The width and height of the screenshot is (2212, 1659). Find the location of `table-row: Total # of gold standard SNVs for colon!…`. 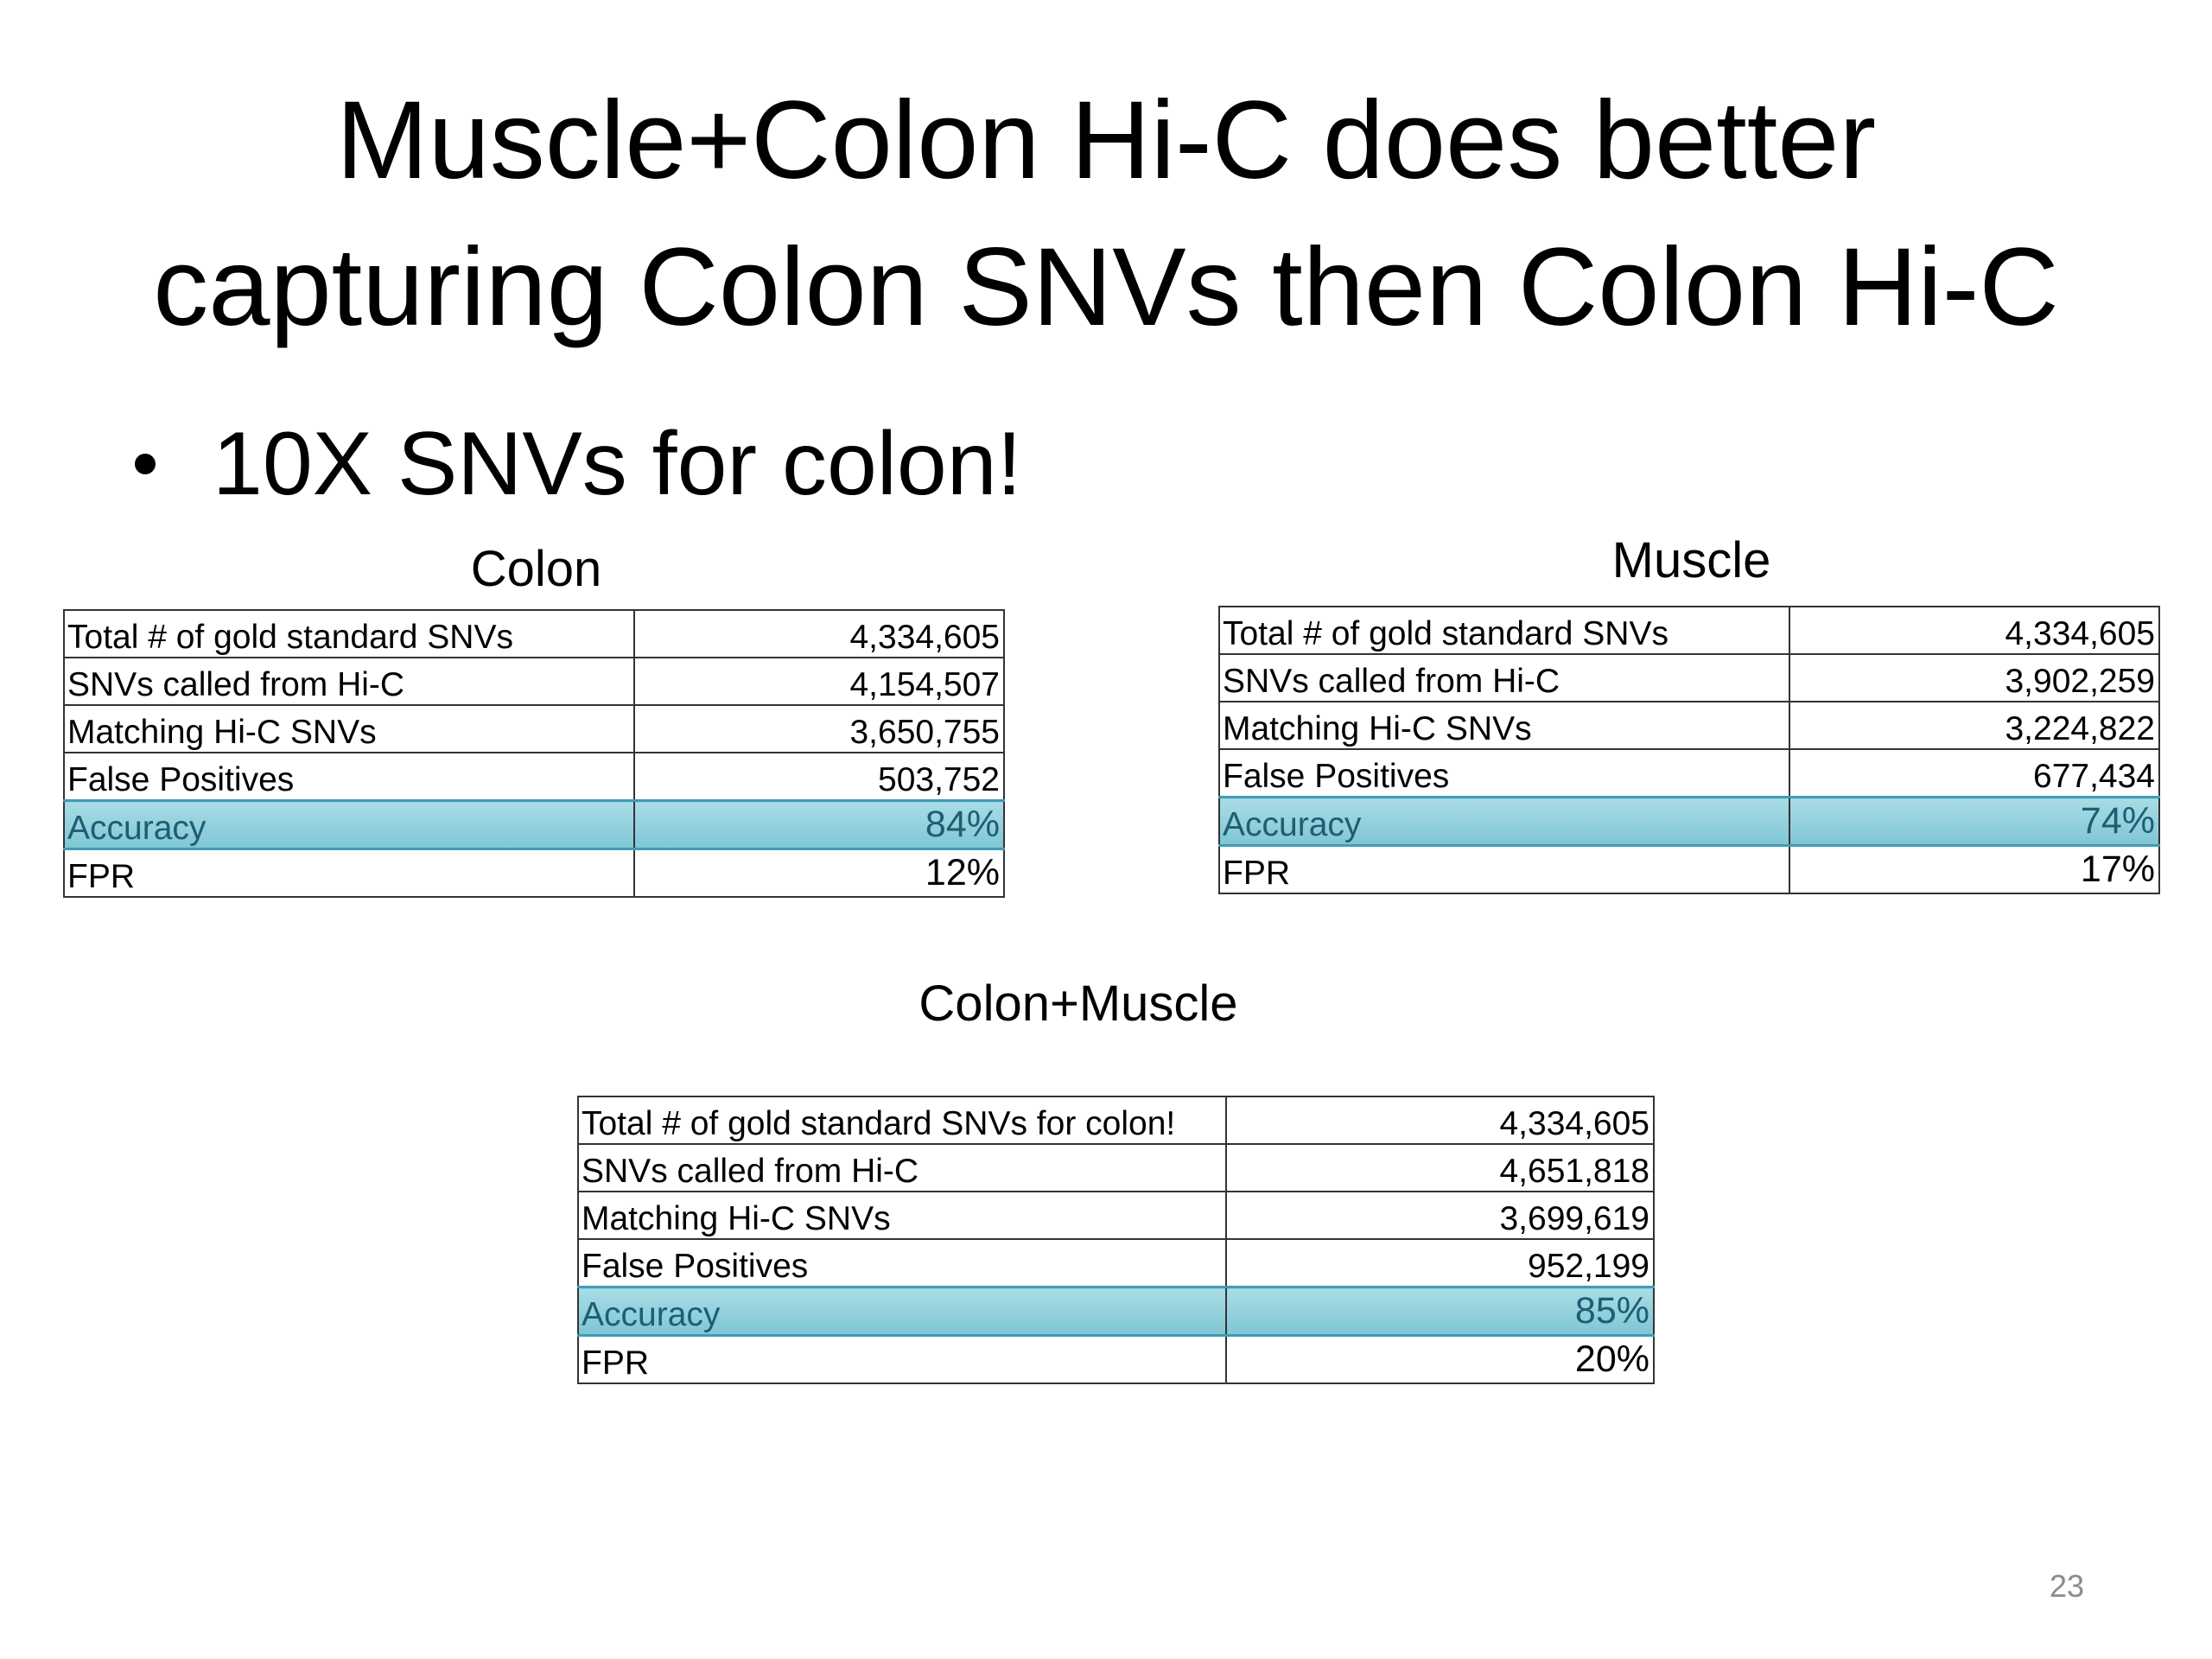

table-row: Total # of gold standard SNVs for colon!… is located at coordinates (1116, 1120).